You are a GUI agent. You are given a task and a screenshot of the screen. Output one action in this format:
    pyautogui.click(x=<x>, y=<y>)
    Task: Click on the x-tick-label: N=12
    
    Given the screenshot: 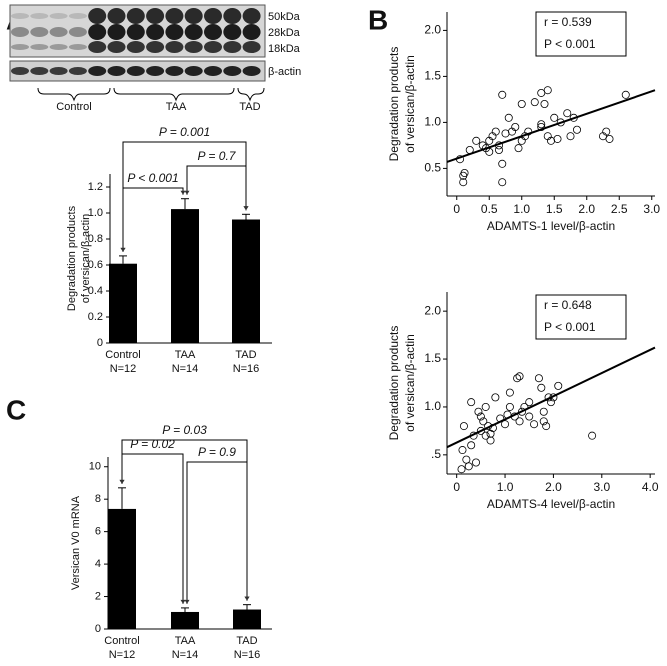 What is the action you would take?
    pyautogui.click(x=122, y=655)
    